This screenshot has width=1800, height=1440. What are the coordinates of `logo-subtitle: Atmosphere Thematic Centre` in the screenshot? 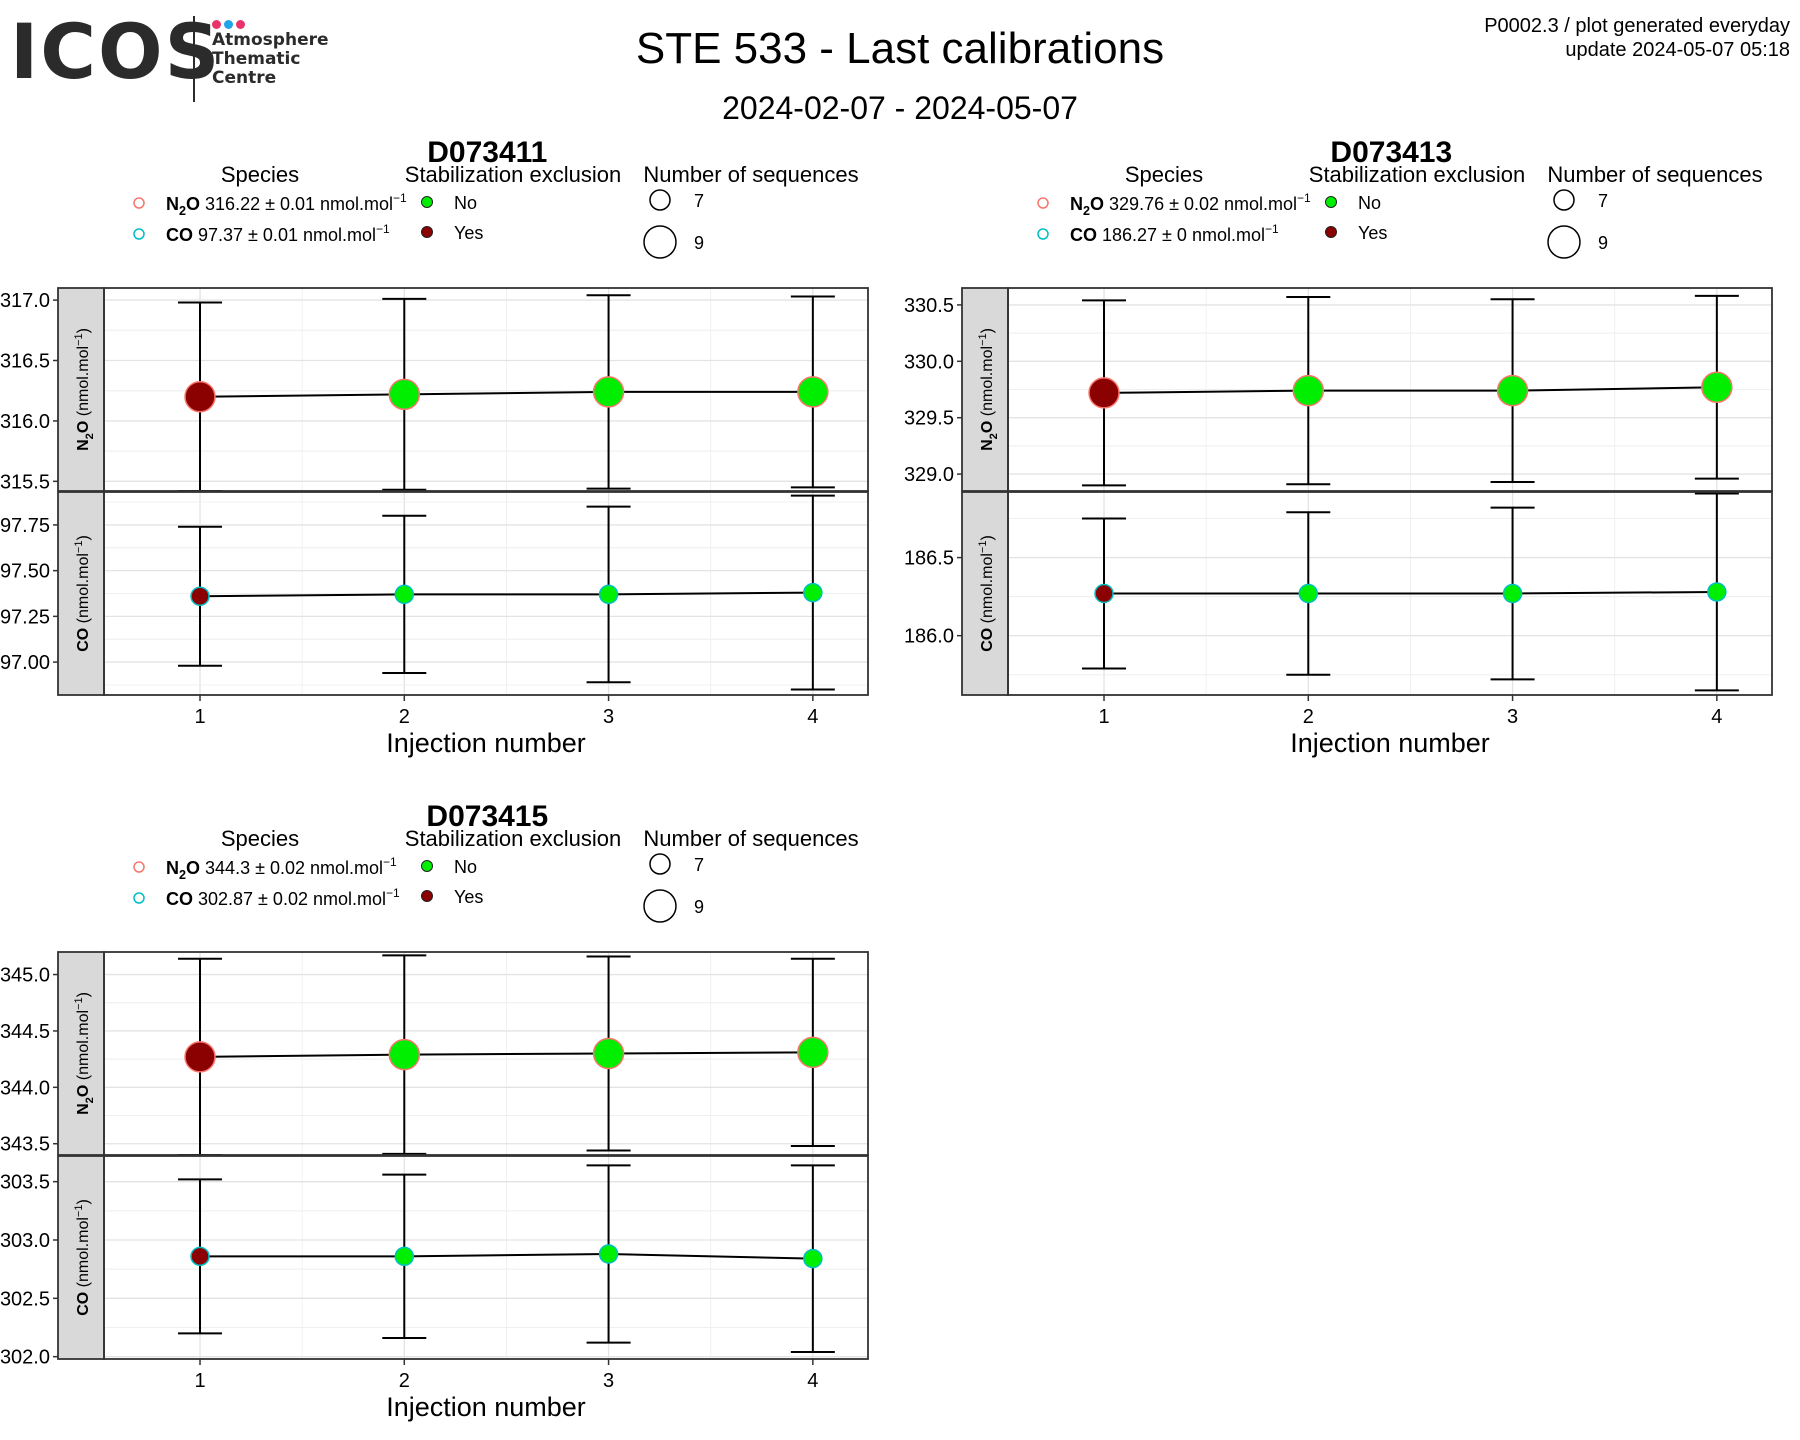 It's located at (270, 59).